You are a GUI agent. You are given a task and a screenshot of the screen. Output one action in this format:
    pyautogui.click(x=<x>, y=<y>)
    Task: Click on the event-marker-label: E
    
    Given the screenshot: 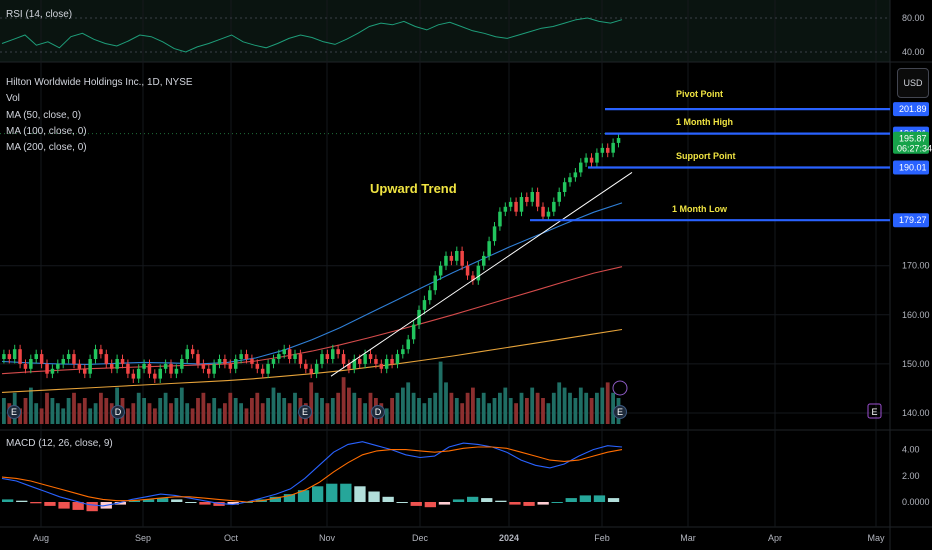 What is the action you would take?
    pyautogui.click(x=620, y=412)
    